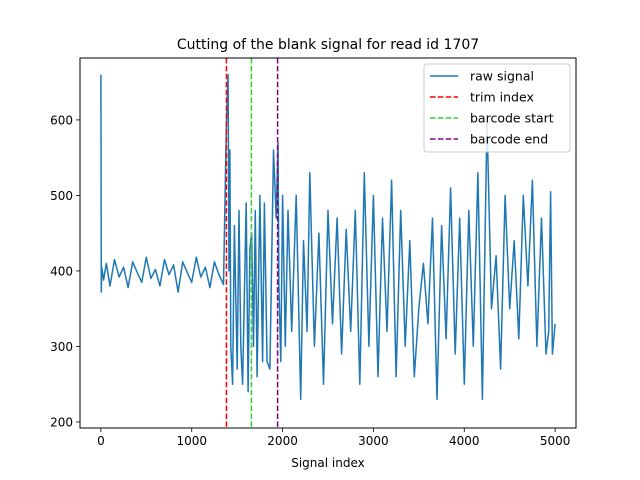  I want to click on x-tick-label: 4000, so click(464, 441).